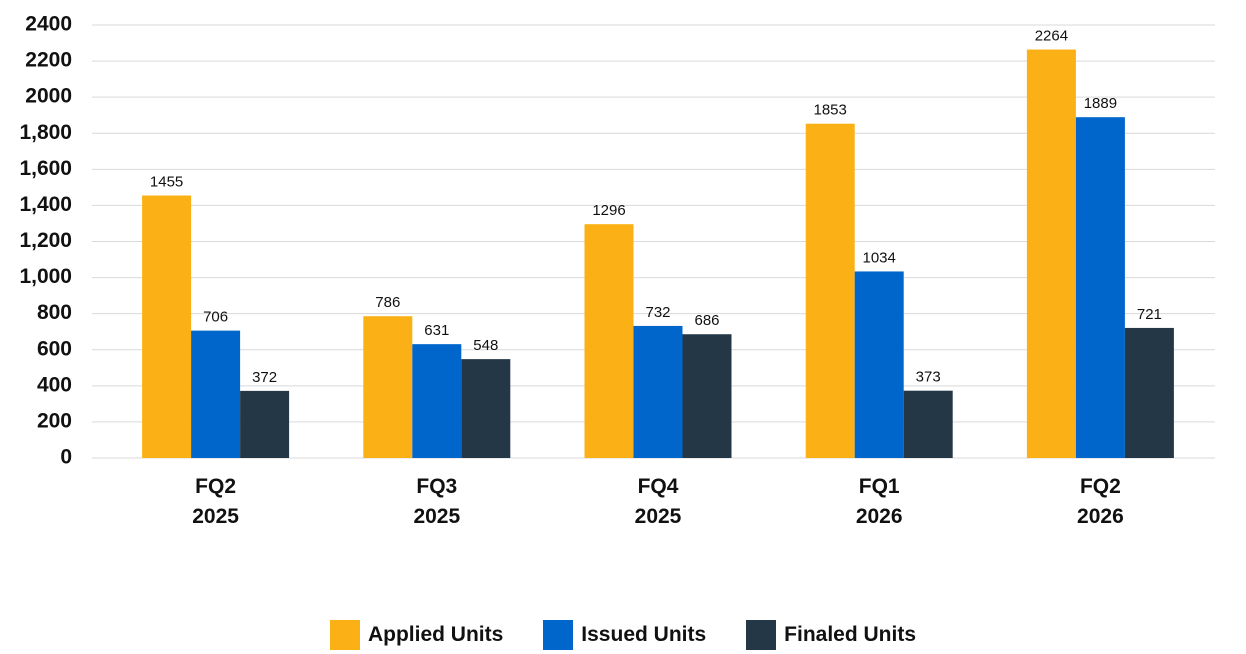 This screenshot has height=654, width=1246. Describe the element at coordinates (657, 312) in the screenshot. I see `data-label: 732` at that location.